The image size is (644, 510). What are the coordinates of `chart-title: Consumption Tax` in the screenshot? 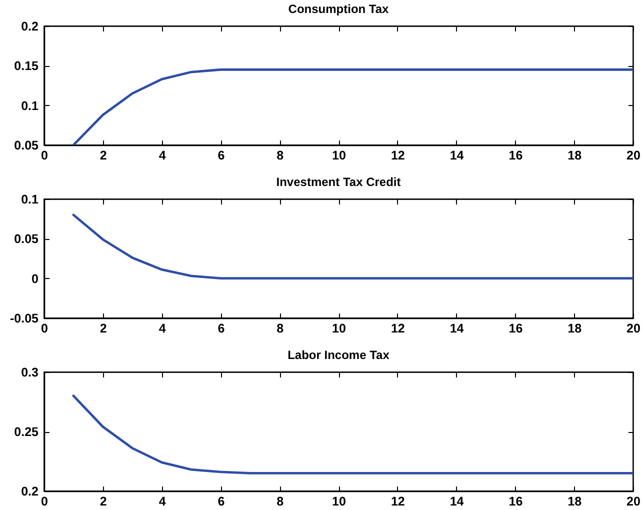 It's located at (339, 9).